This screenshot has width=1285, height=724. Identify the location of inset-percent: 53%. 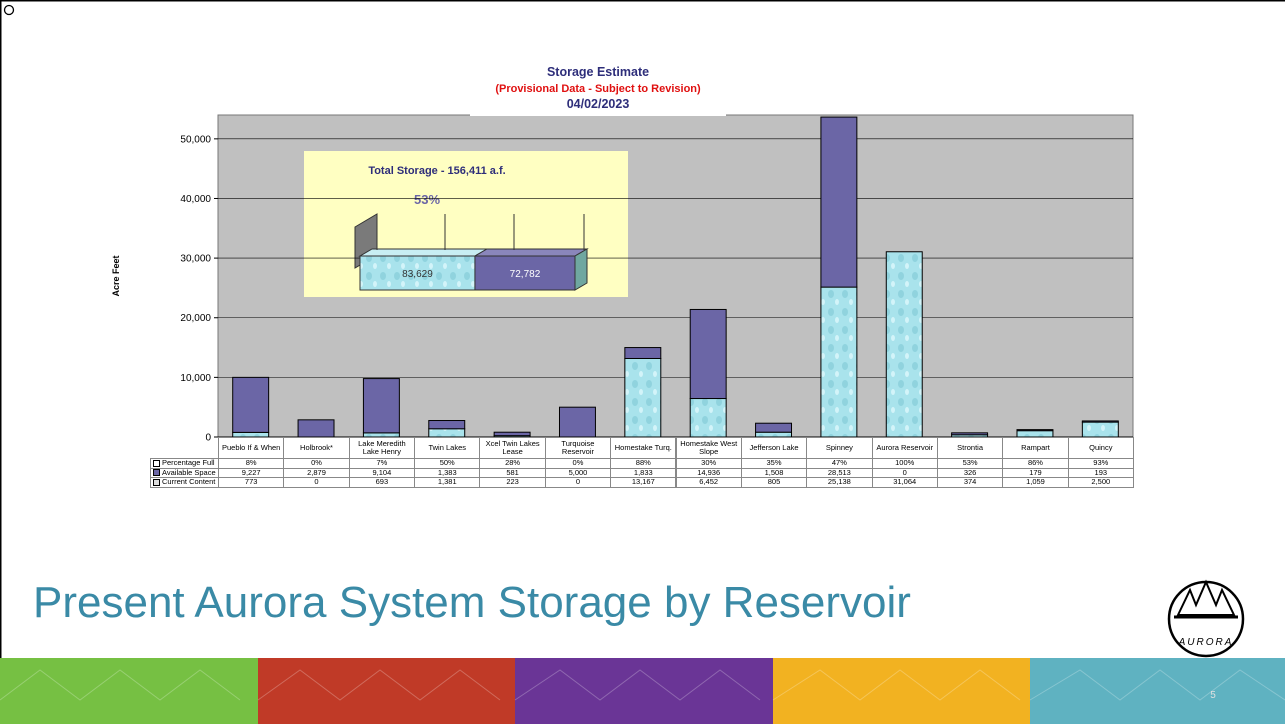
(427, 199).